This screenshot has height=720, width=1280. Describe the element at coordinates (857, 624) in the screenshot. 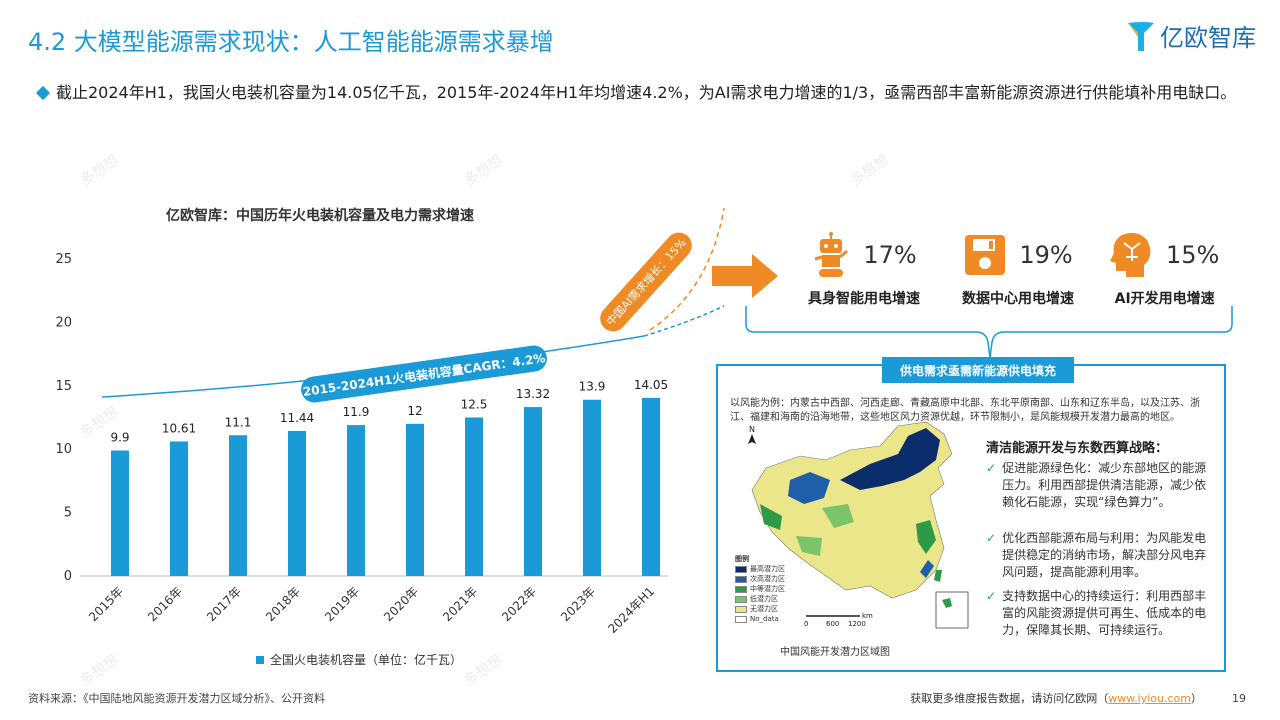

I see `scale-tick: 1200` at that location.